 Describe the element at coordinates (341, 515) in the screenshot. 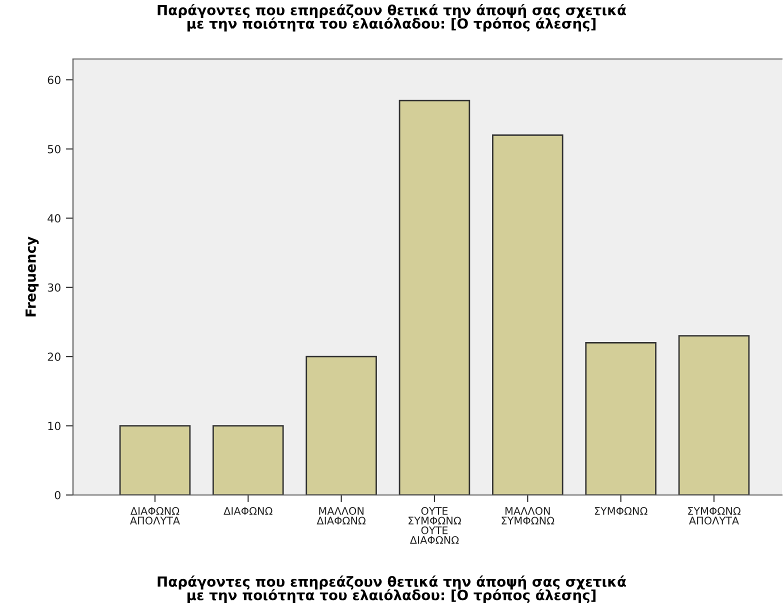

I see `x-tick-label: ΜΑΛΛΟΝ ΔΙΑΦΩΝΩ` at that location.